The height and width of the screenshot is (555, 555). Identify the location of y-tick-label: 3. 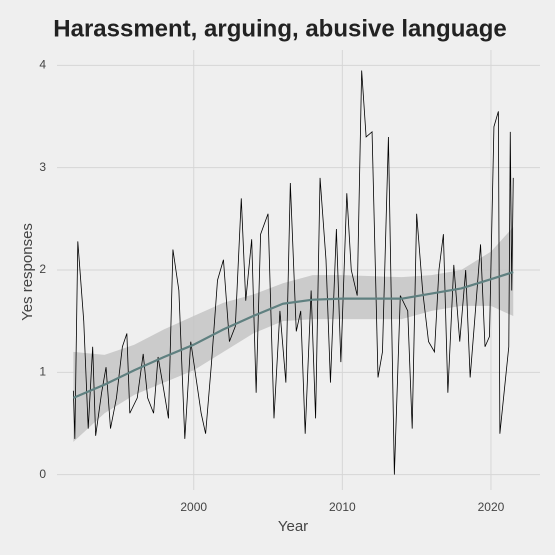
(42, 167).